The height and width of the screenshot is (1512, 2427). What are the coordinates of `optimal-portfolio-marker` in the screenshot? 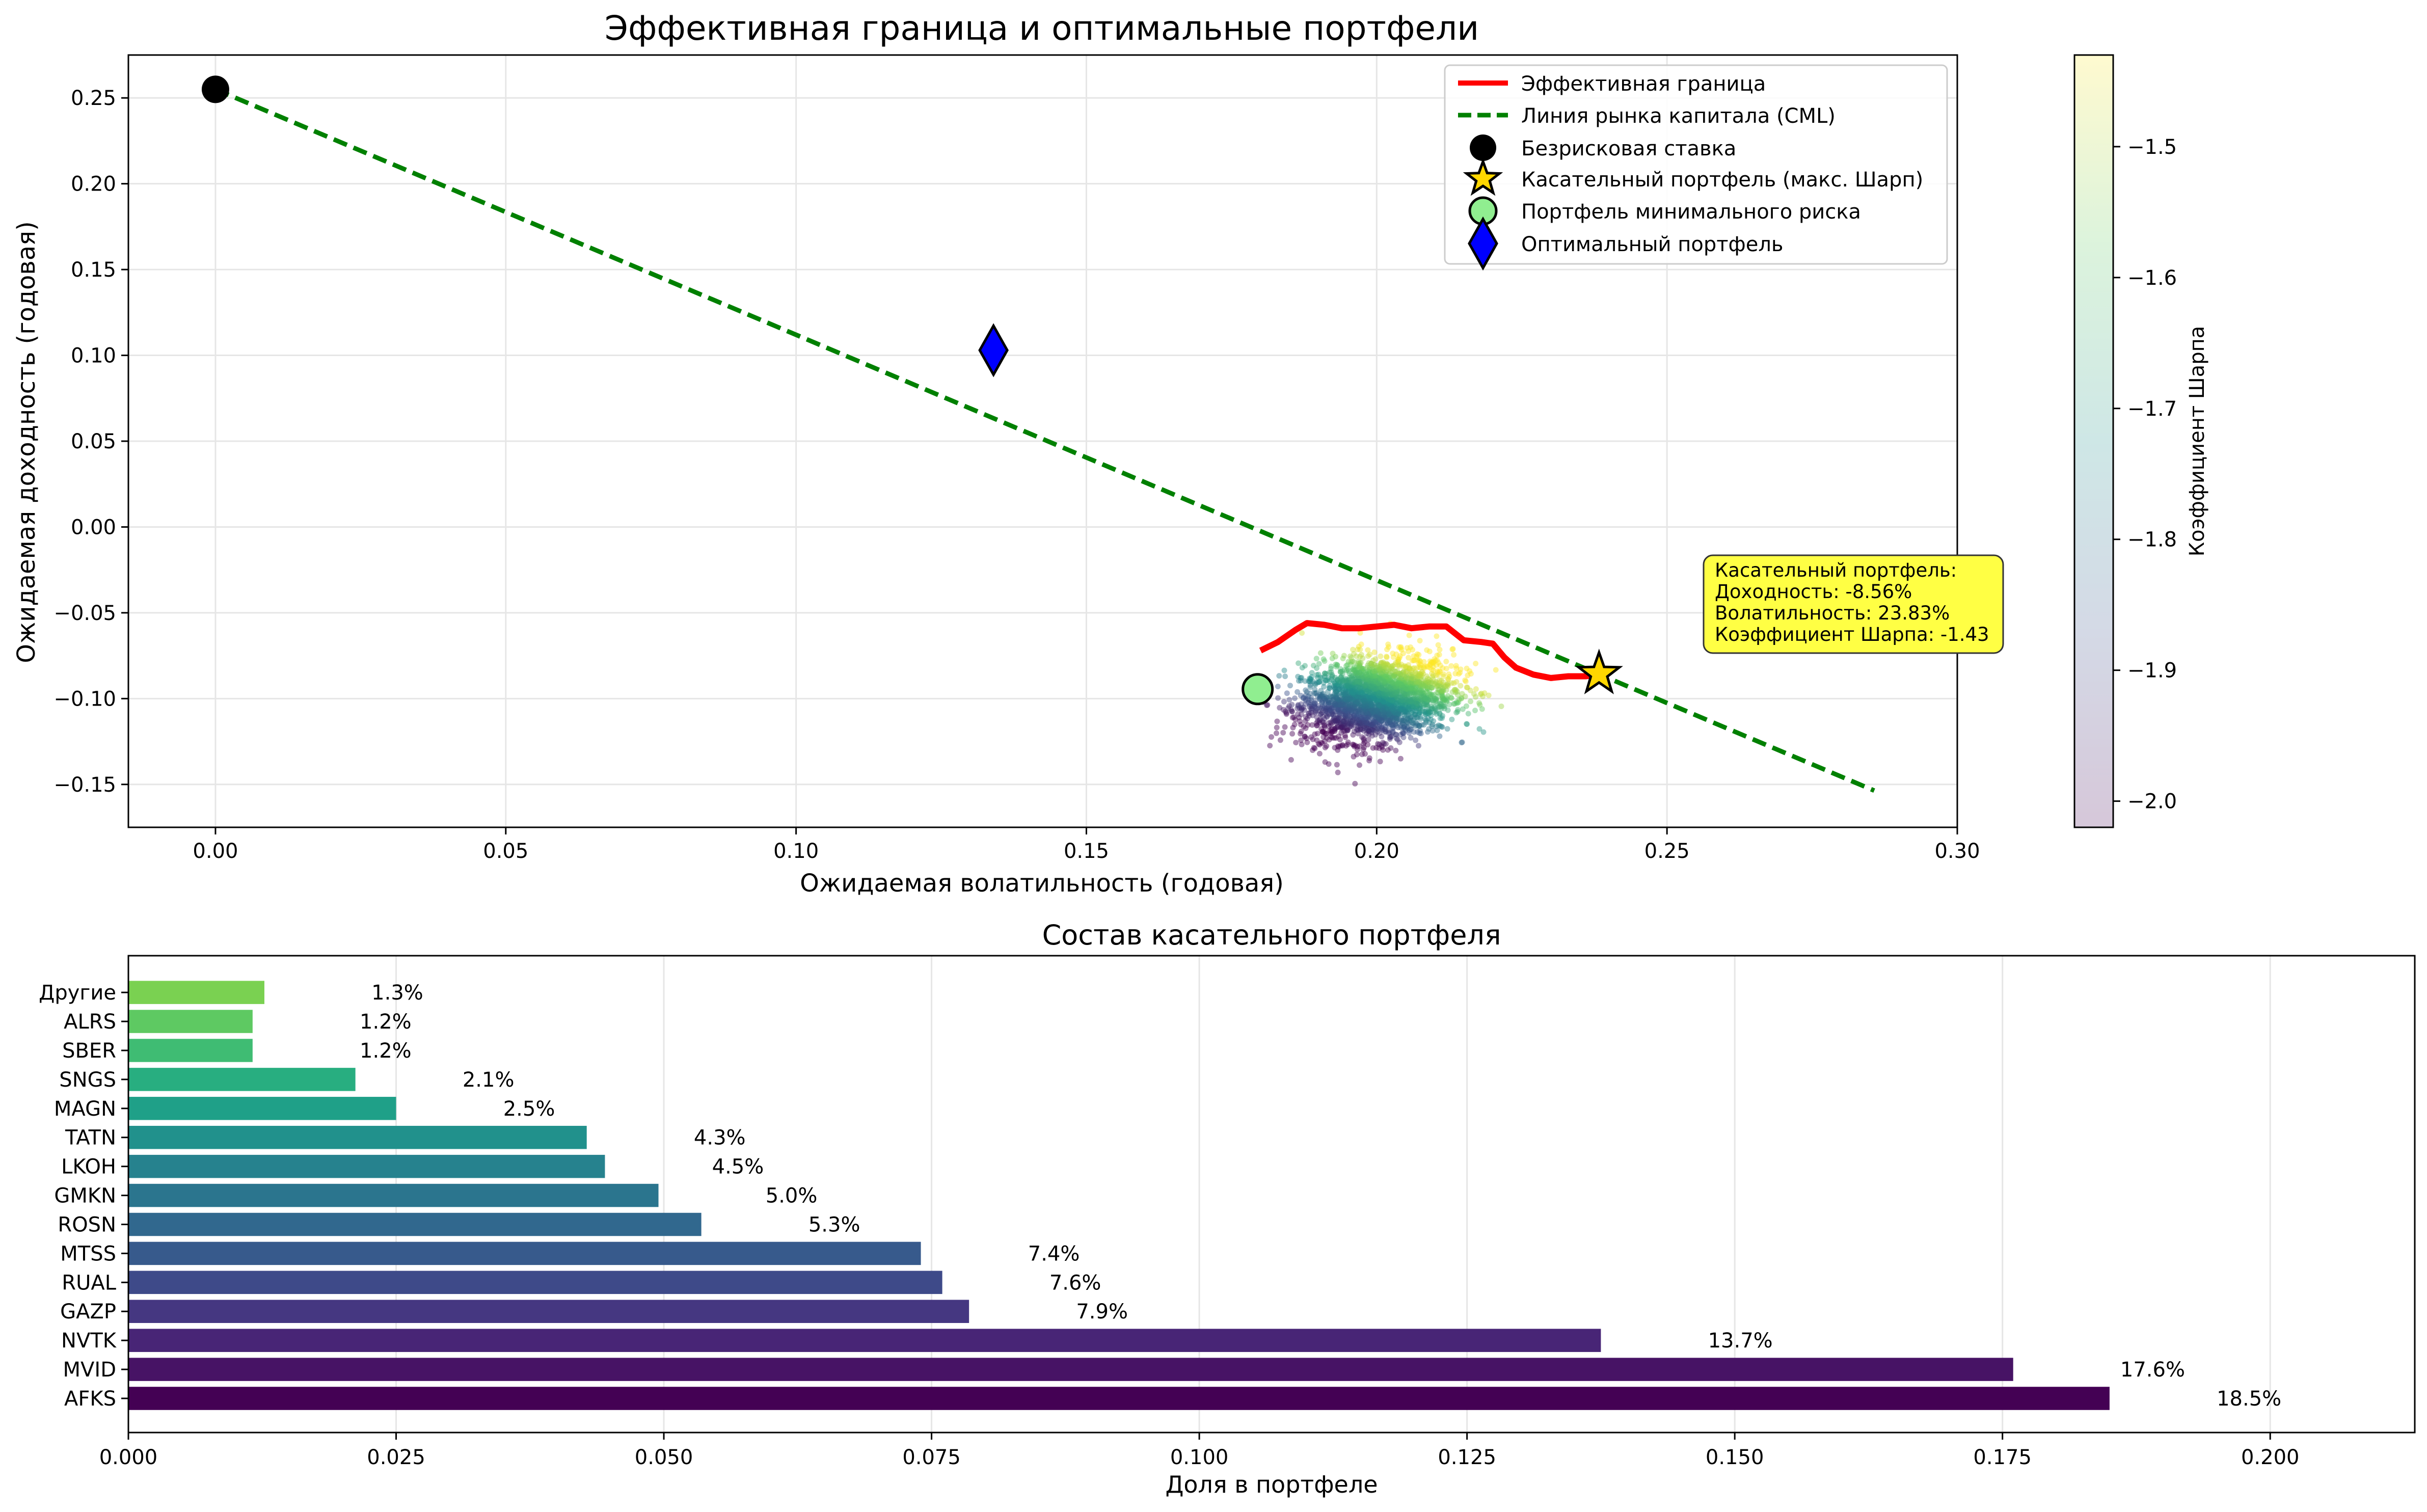 It's located at (993, 350).